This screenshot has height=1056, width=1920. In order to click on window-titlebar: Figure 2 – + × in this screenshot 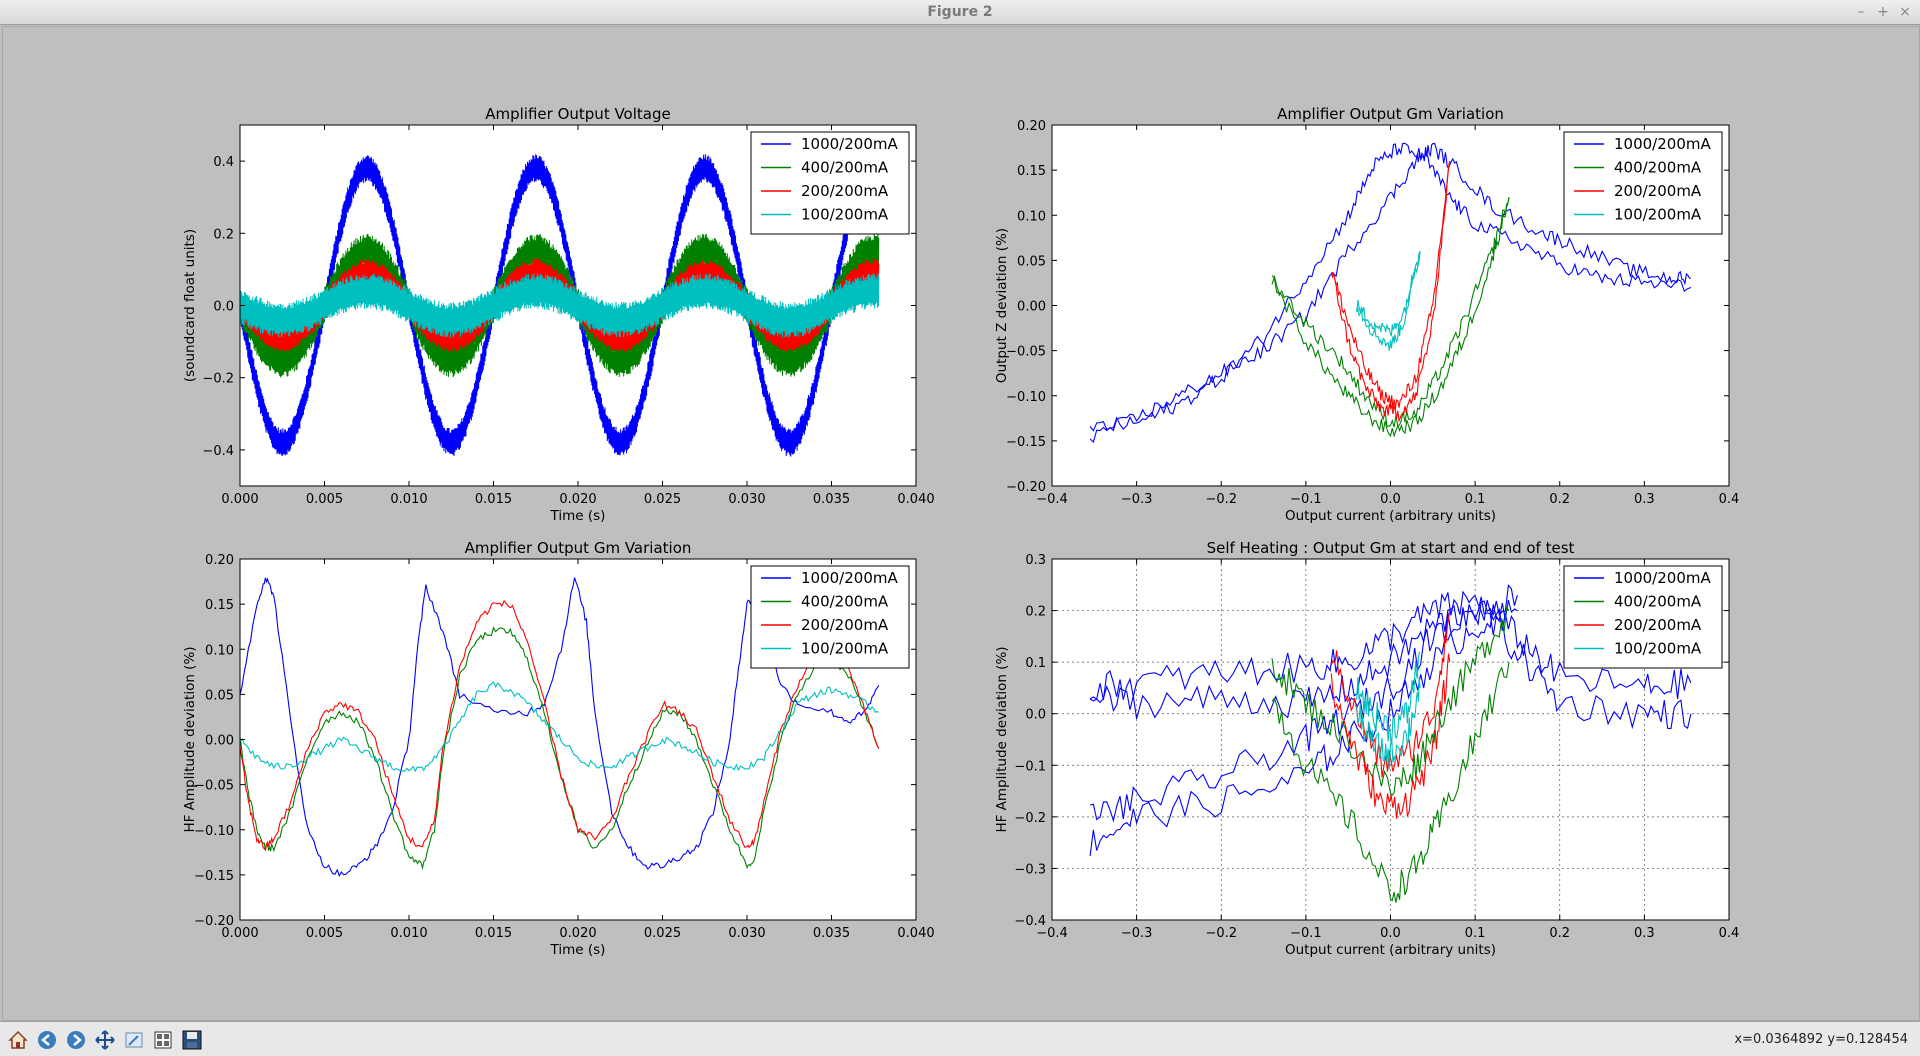, I will do `click(960, 12)`.